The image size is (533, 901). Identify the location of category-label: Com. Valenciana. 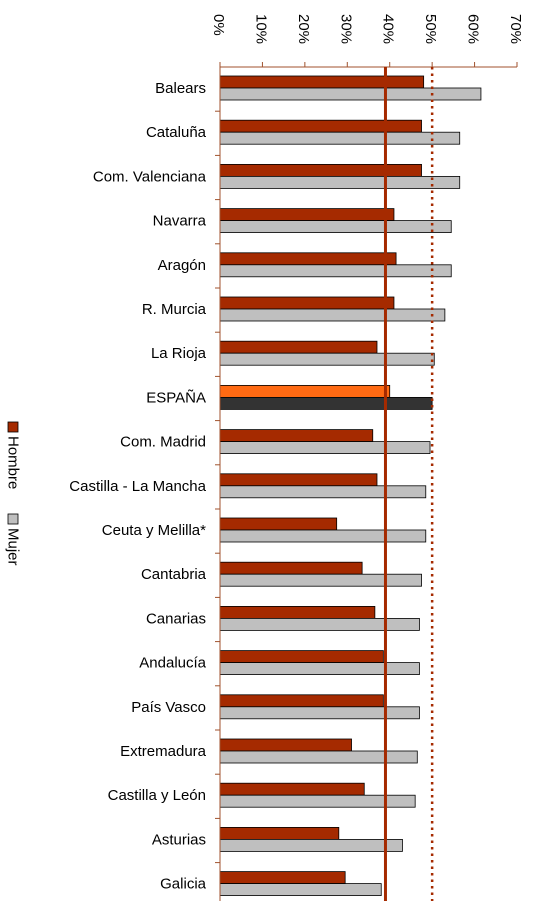
(150, 176).